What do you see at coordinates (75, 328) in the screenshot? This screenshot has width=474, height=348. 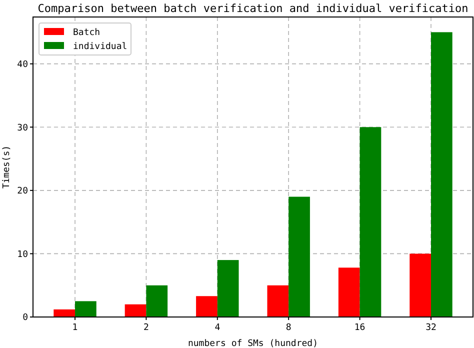 I see `x-tick-label: 1` at bounding box center [75, 328].